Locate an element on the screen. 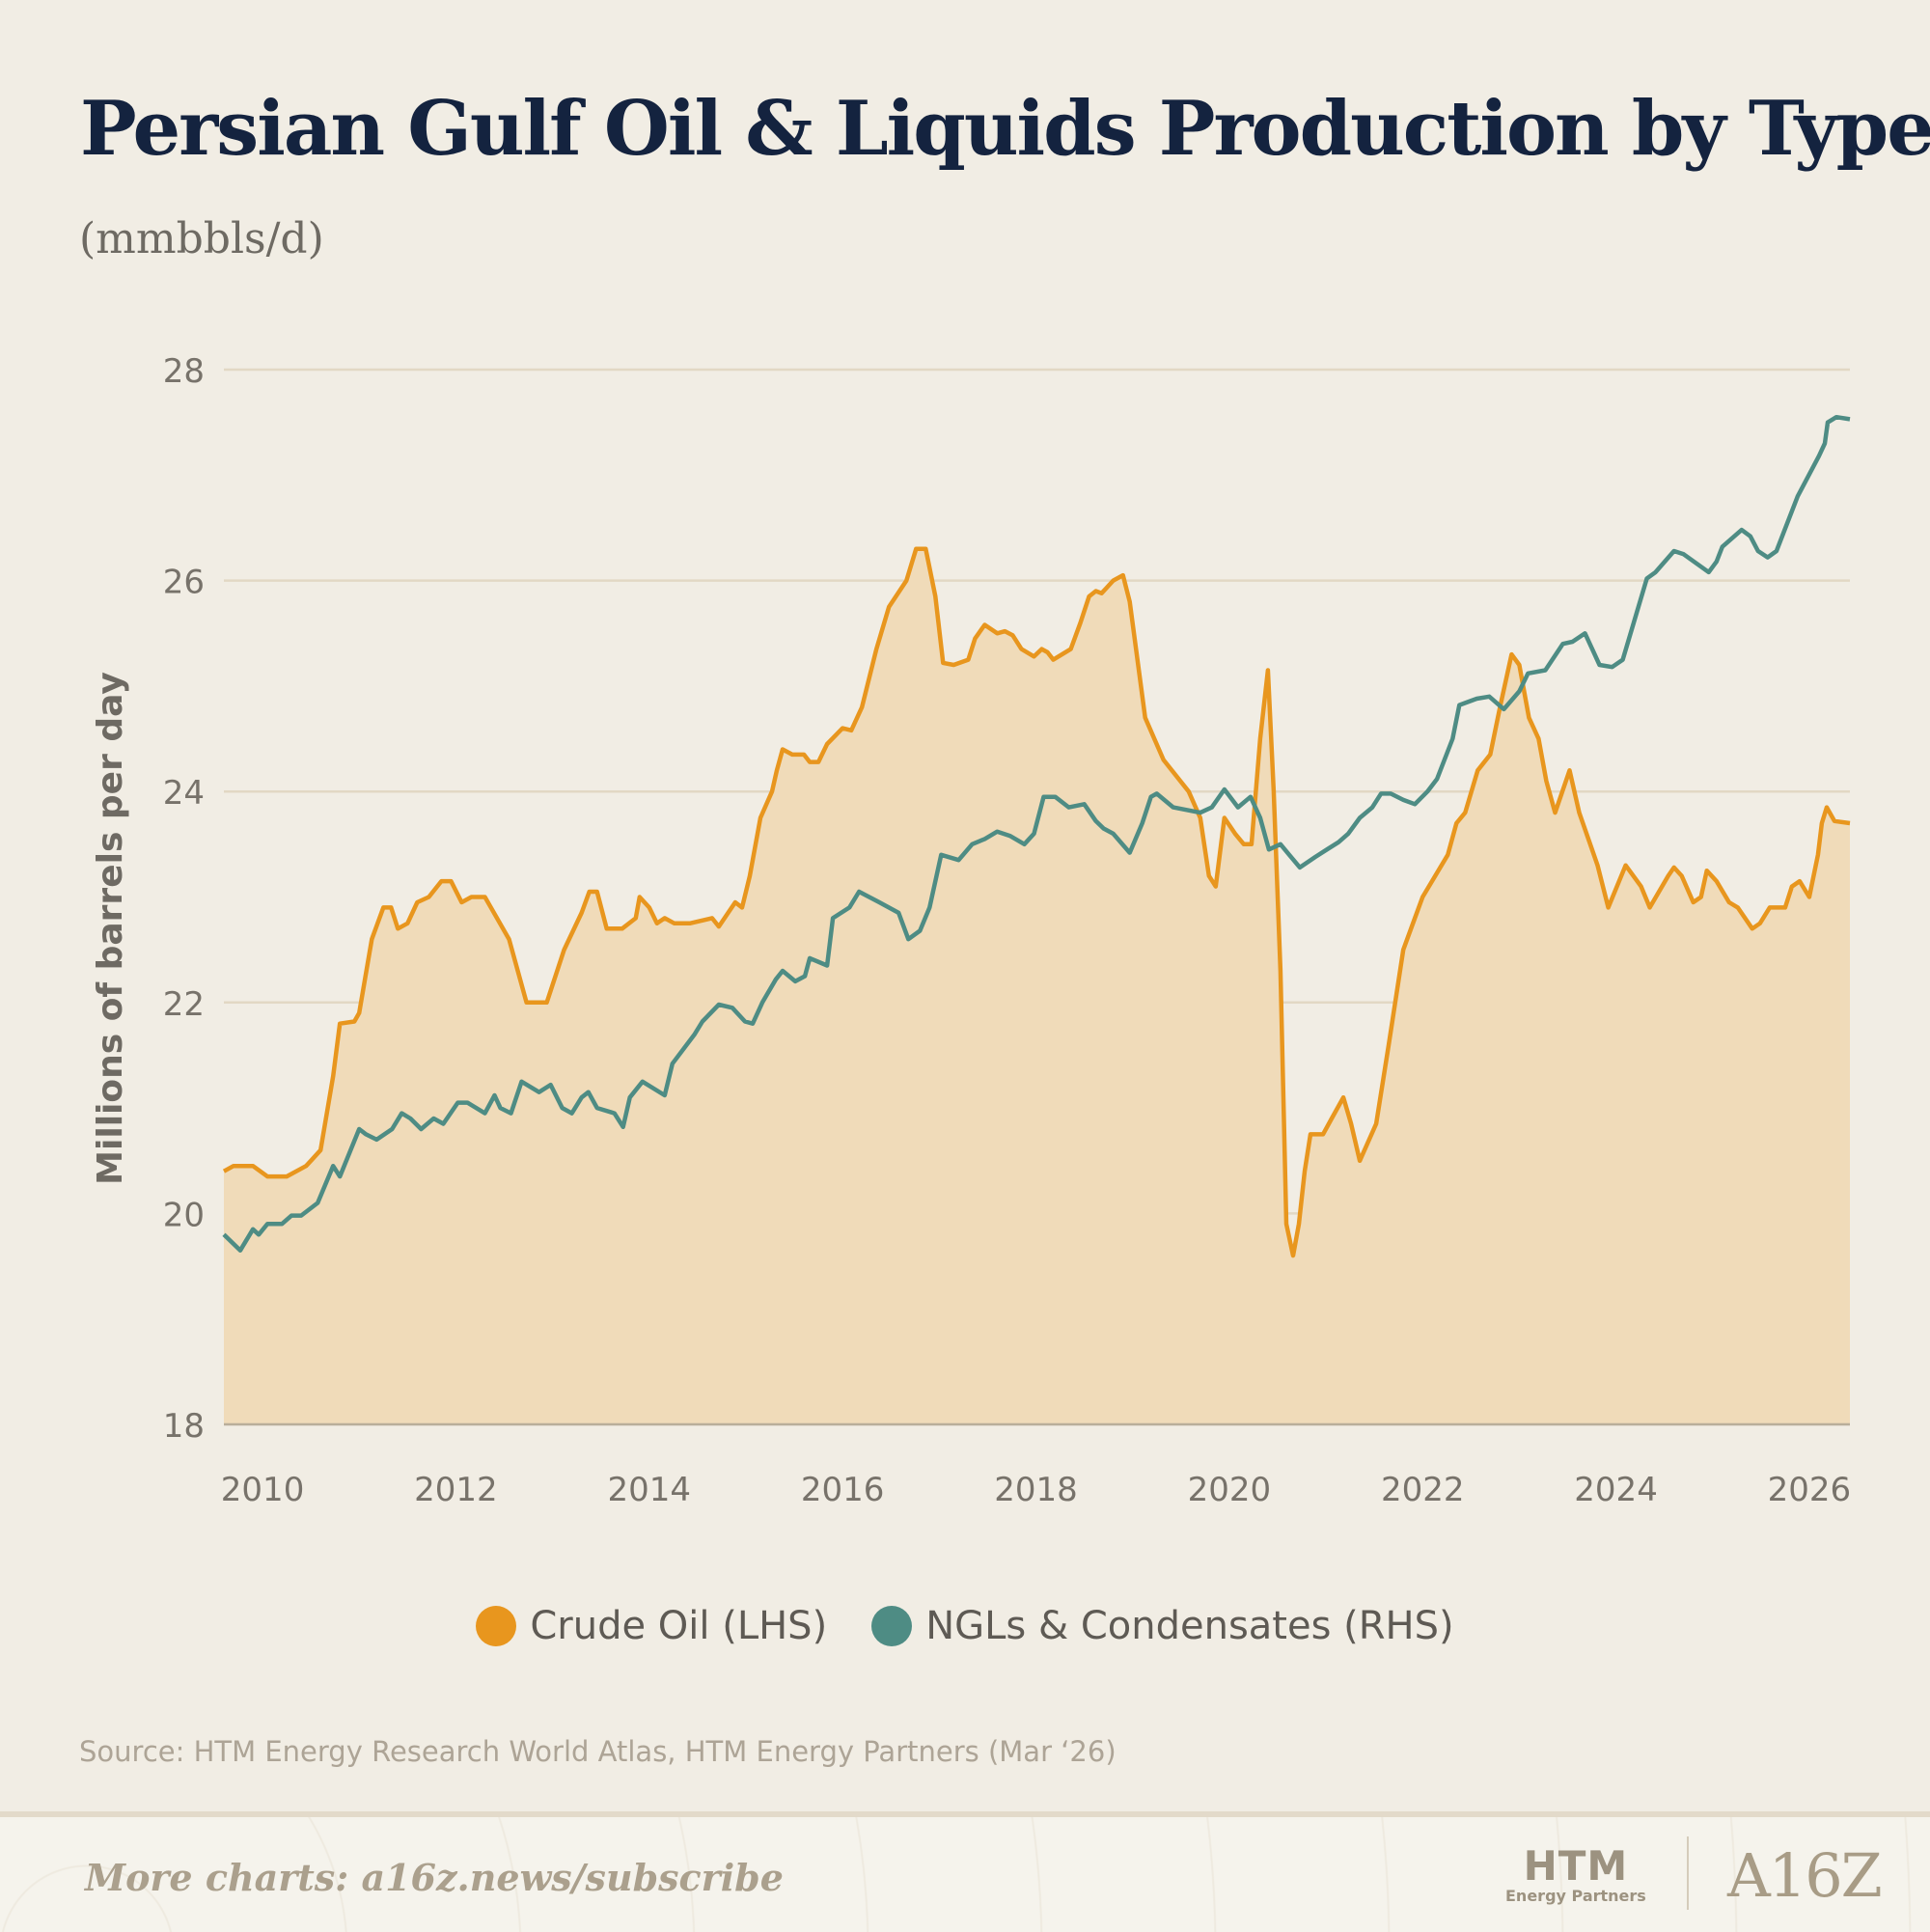 The height and width of the screenshot is (1932, 1930). y-tick-label: 20 is located at coordinates (184, 1215).